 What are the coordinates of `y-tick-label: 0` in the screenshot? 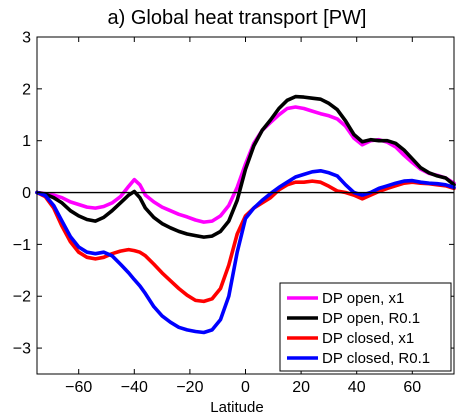 It's located at (26, 193).